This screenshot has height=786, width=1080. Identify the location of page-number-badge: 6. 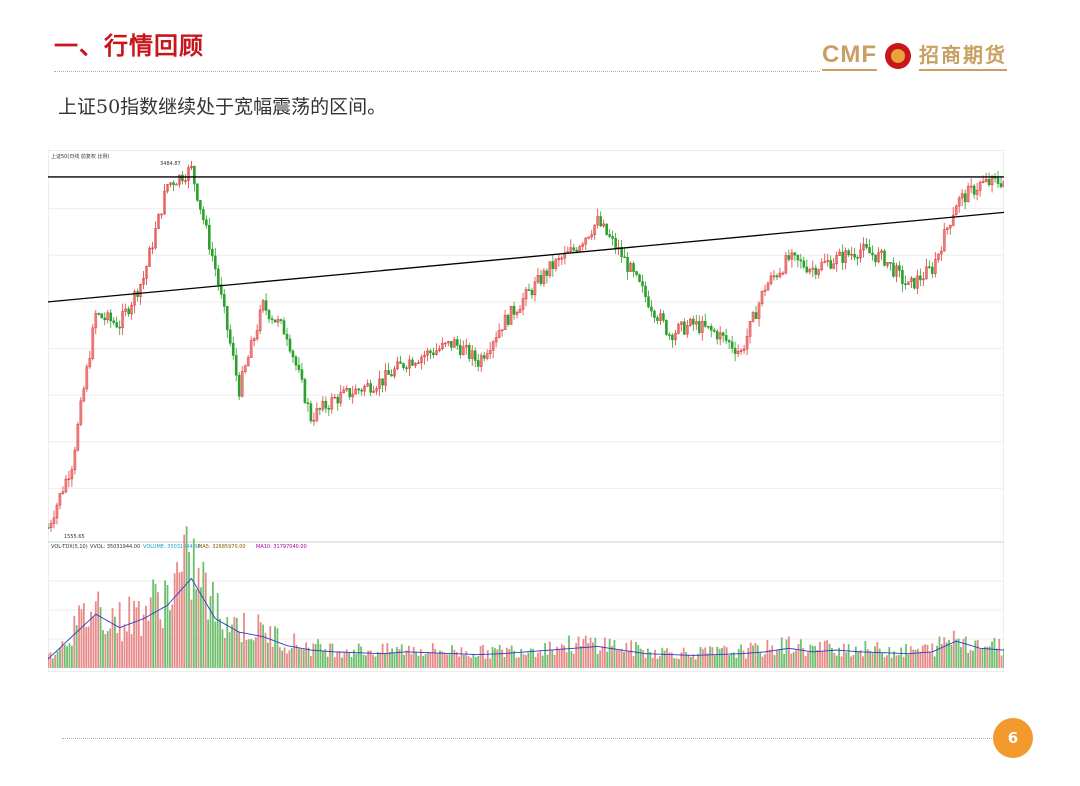
(1013, 738).